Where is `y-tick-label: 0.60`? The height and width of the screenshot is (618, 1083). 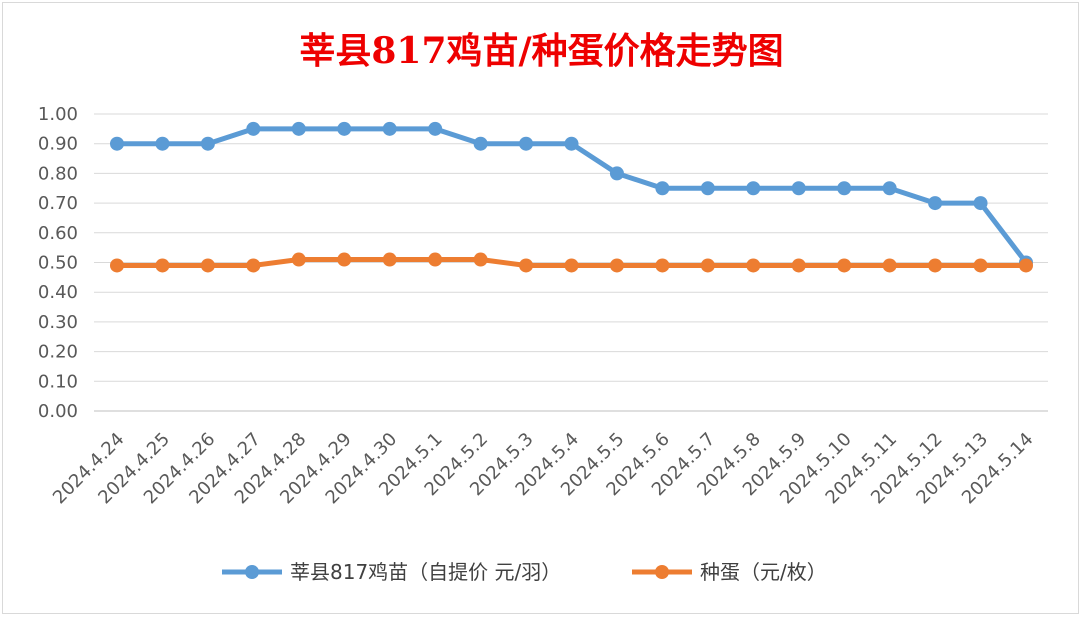
y-tick-label: 0.60 is located at coordinates (58, 233).